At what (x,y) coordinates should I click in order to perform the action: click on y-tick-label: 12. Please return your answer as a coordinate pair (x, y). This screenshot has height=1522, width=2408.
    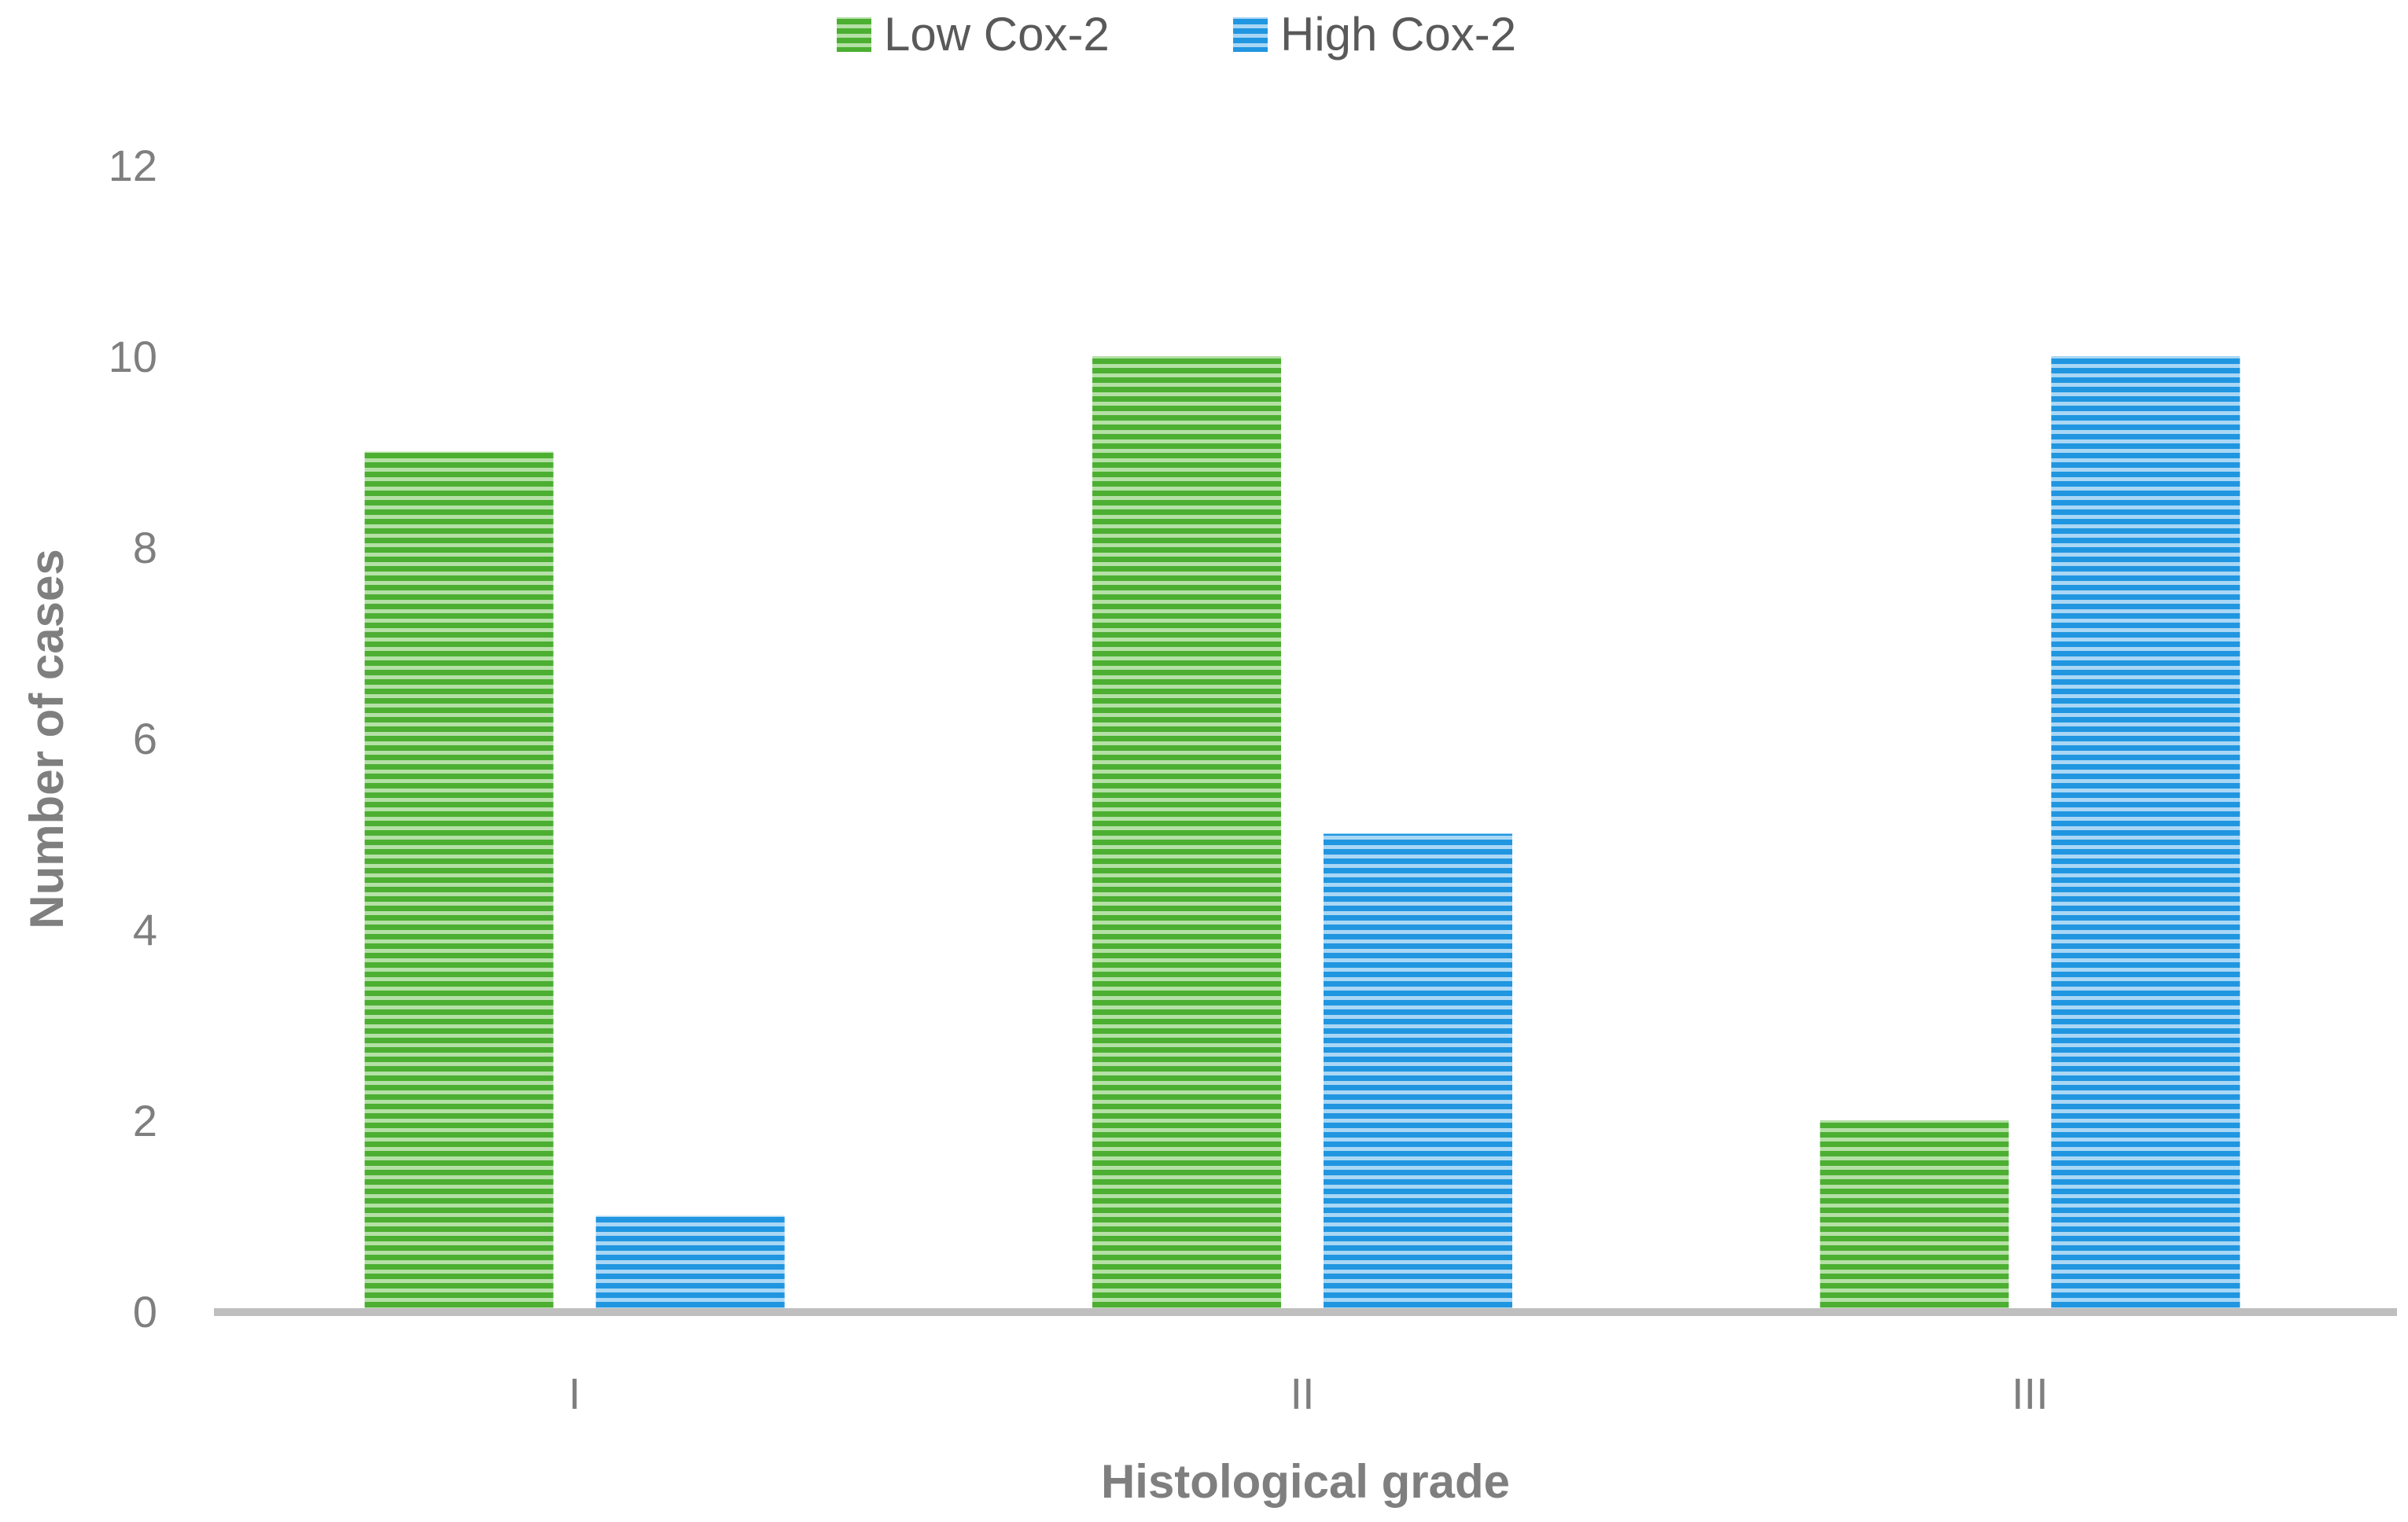
    Looking at the image, I should click on (133, 166).